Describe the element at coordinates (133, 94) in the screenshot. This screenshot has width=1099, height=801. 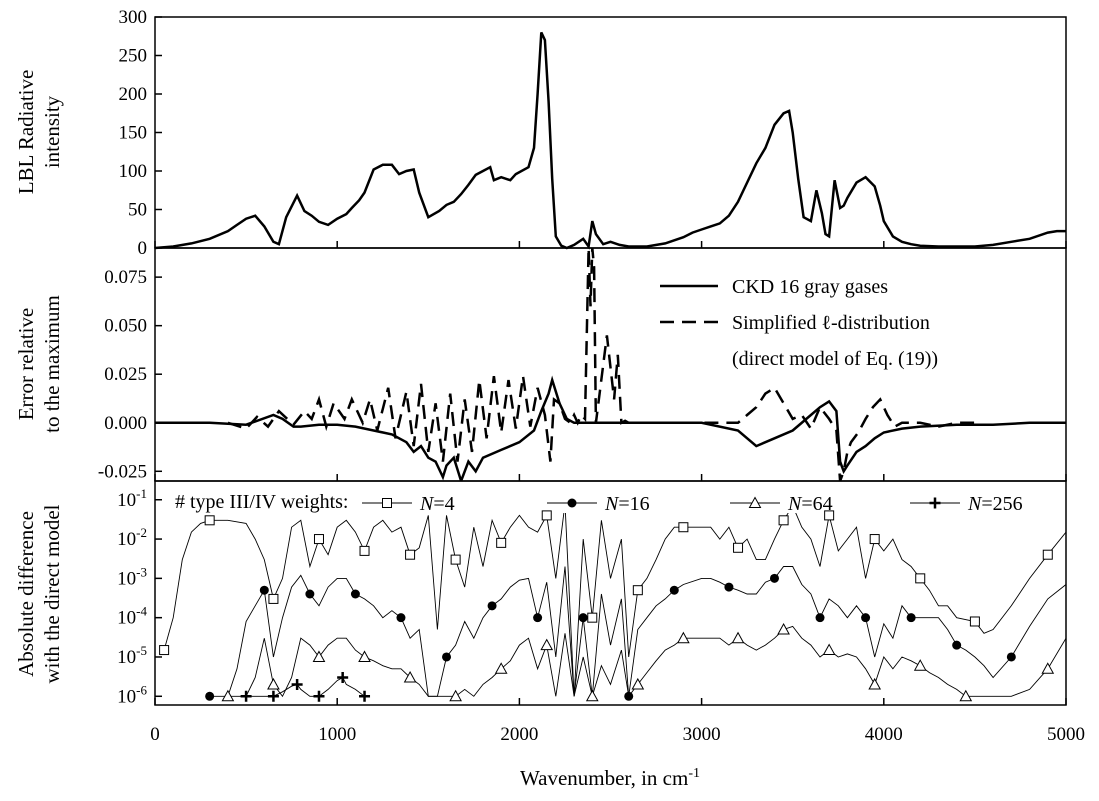
I see `panel-1-ytick-label: 200` at that location.